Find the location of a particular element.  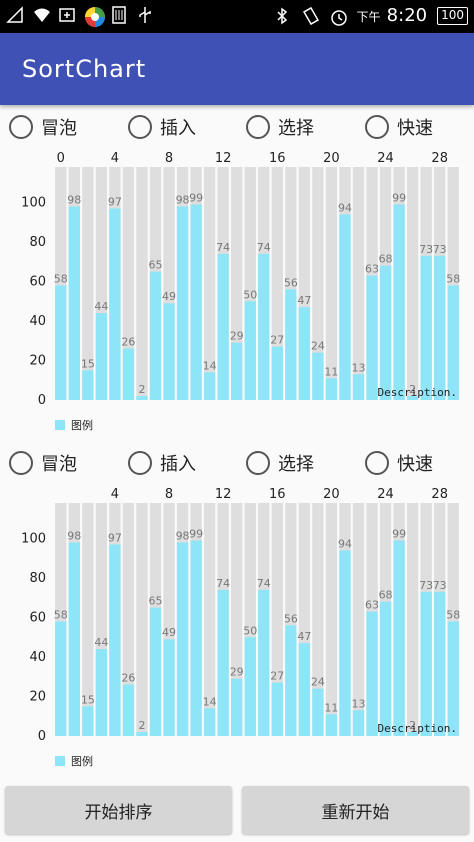

restart-button: 重新开始 is located at coordinates (355, 810).